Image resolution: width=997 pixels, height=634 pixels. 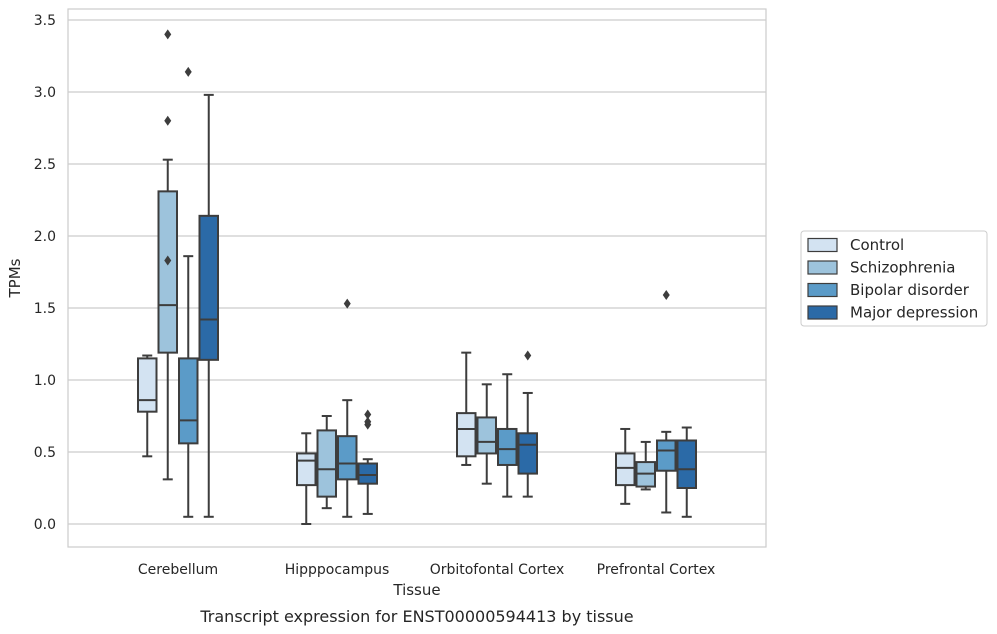 I want to click on legend-item: Schizophrenia, so click(x=881, y=268).